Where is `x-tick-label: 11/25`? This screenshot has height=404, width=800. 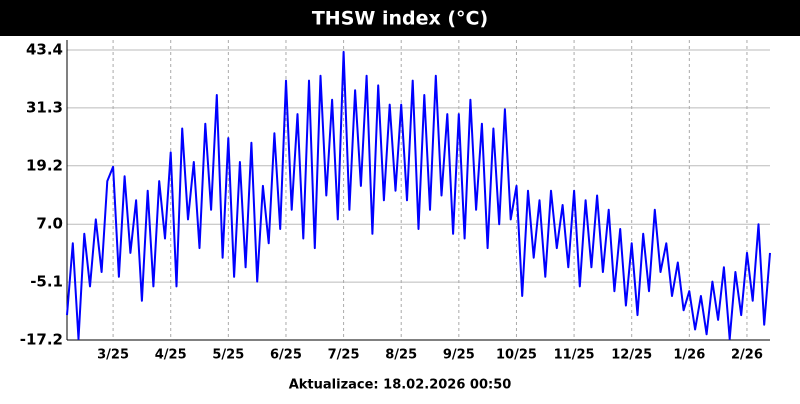
x-tick-label: 11/25 is located at coordinates (574, 355).